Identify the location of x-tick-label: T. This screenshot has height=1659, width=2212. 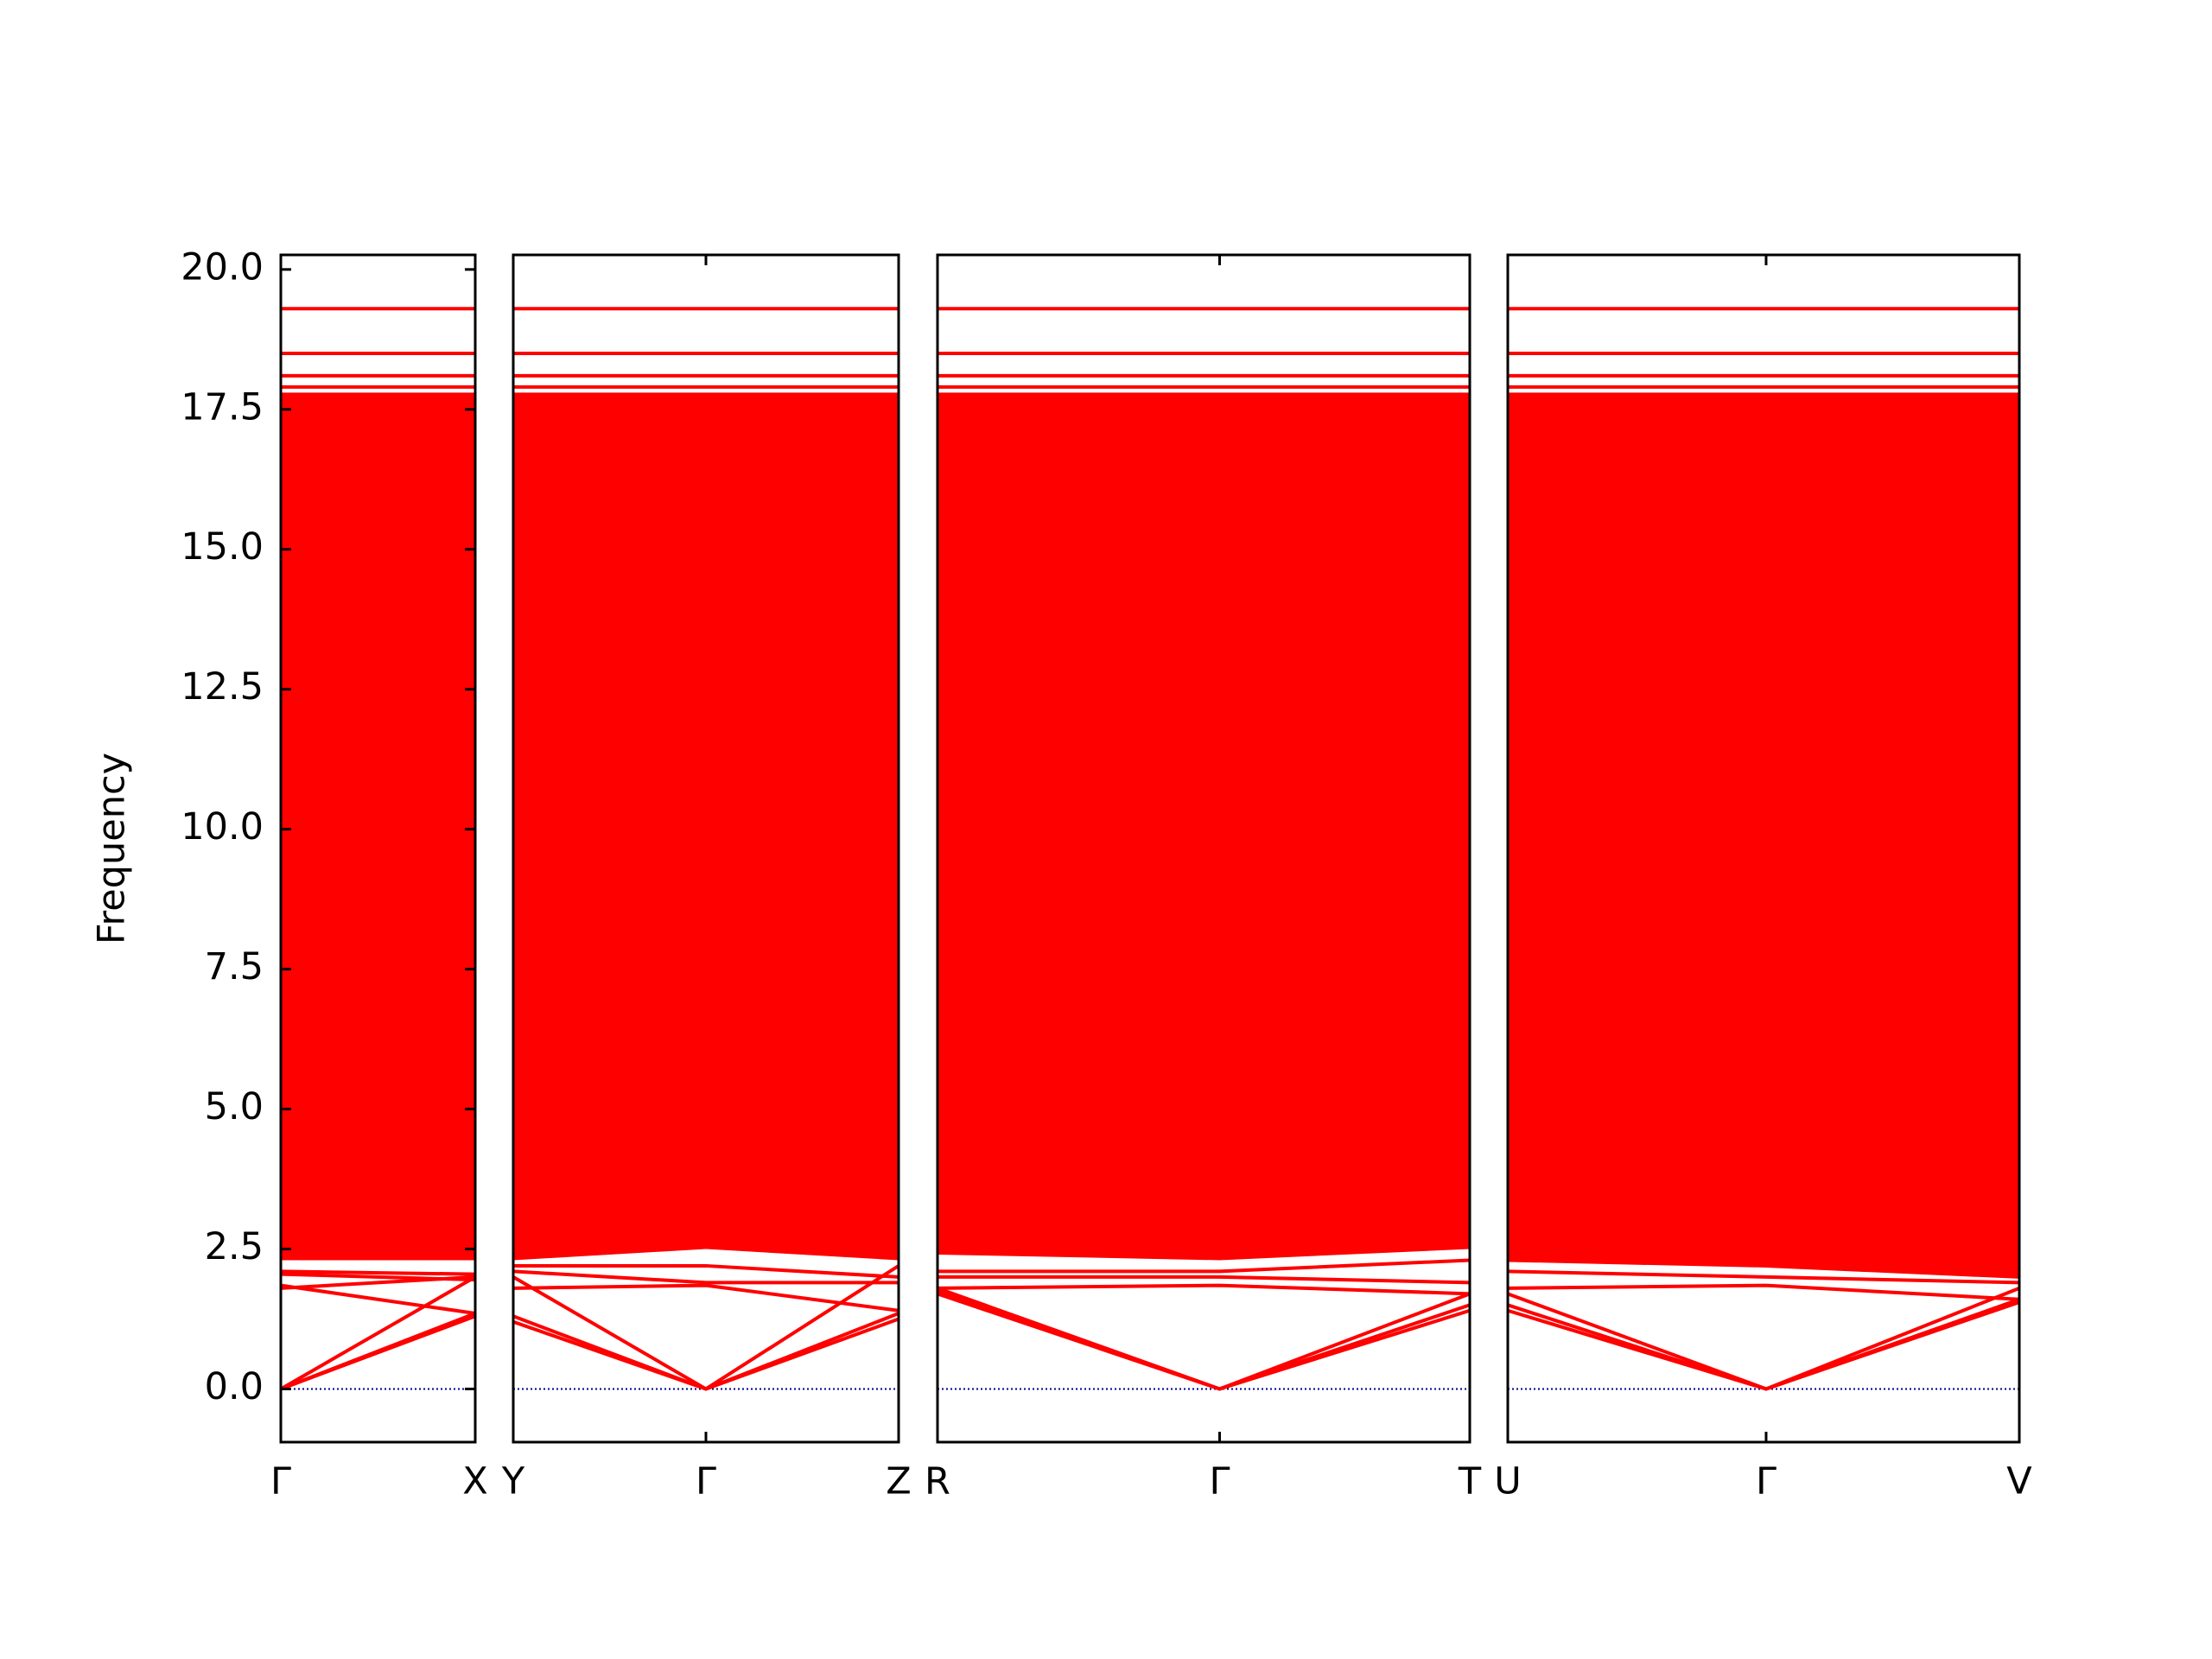
(1470, 1481).